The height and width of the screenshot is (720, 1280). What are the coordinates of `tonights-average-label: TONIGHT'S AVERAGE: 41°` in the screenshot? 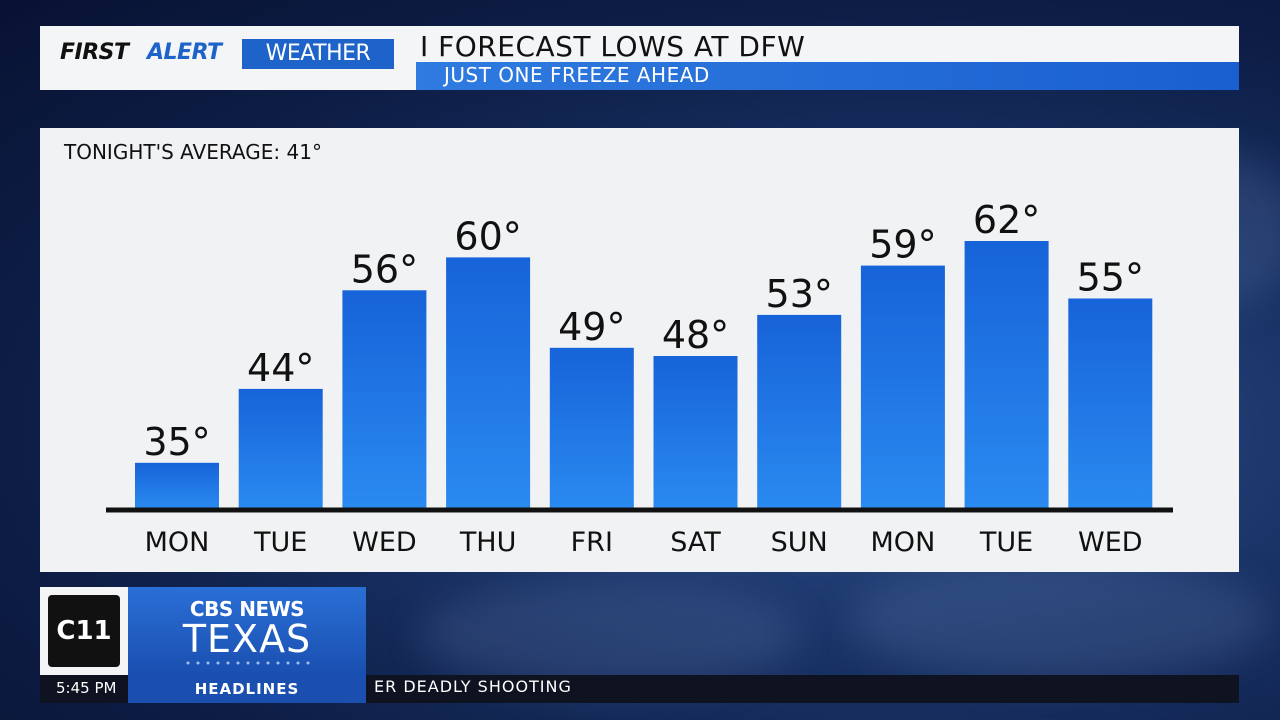 It's located at (193, 152).